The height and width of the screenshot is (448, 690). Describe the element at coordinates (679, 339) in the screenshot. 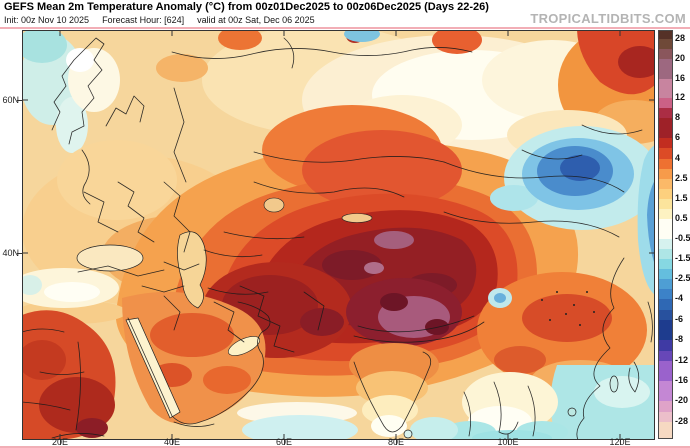

I see `colorbar-label: -8` at that location.